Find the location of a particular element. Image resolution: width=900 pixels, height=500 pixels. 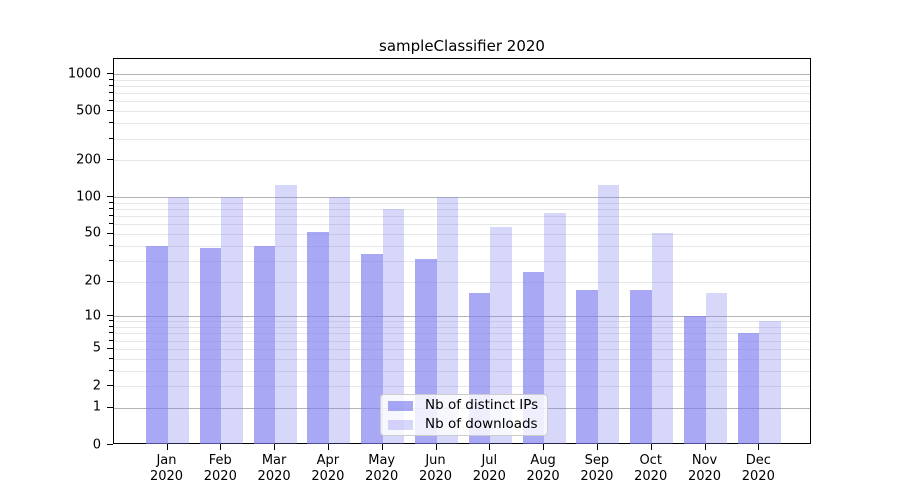

x-tick-label-aug: Aug 2020 is located at coordinates (543, 468).